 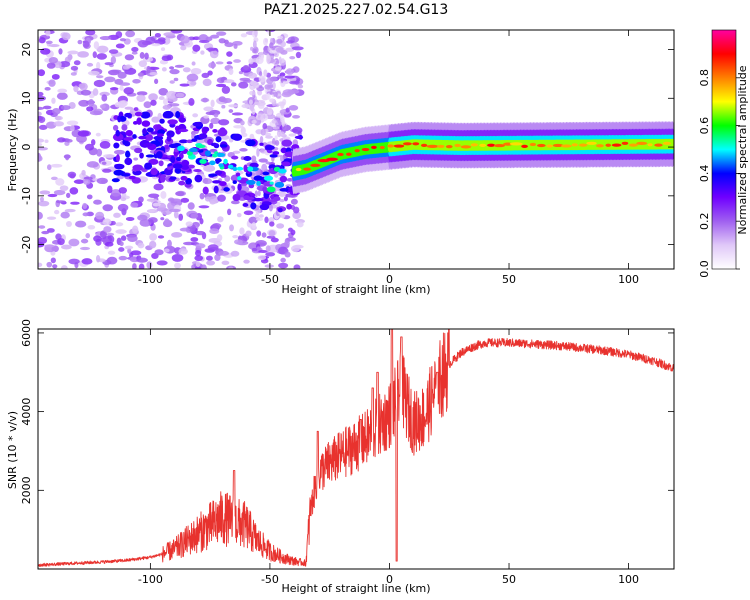 I want to click on spectrogram-y-tick-label: -10, so click(x=26, y=196).